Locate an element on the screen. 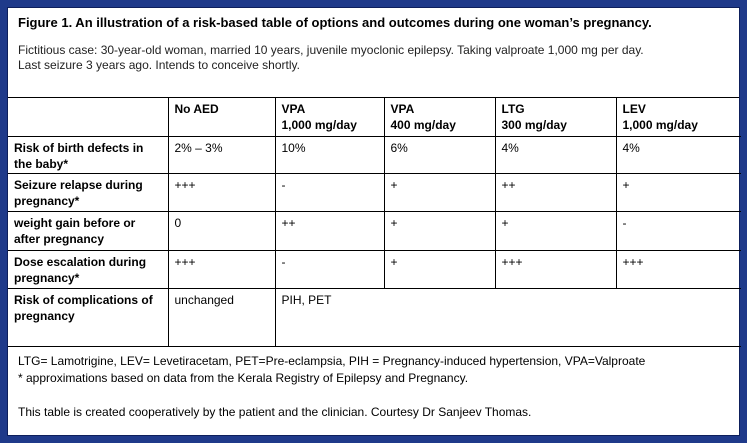 This screenshot has width=747, height=443. header-cell-empty is located at coordinates (88, 117).